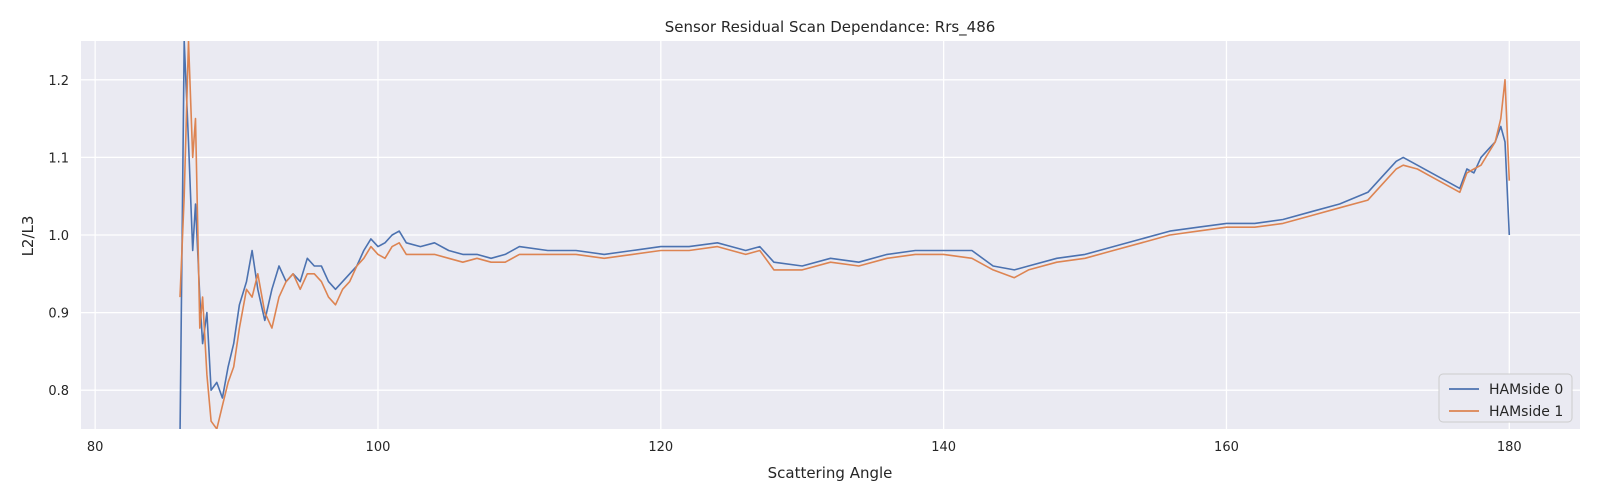  What do you see at coordinates (95, 447) in the screenshot?
I see `x-tick-label: 80` at bounding box center [95, 447].